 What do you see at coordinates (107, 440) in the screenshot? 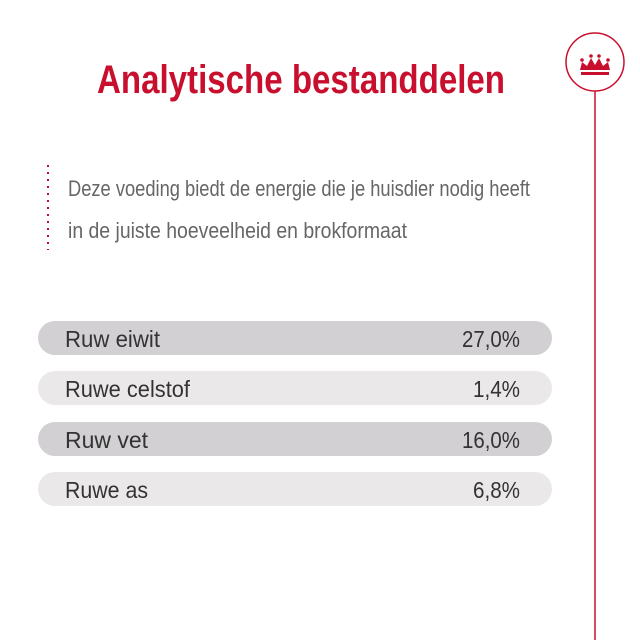
I see `row-label: Ruw vet` at bounding box center [107, 440].